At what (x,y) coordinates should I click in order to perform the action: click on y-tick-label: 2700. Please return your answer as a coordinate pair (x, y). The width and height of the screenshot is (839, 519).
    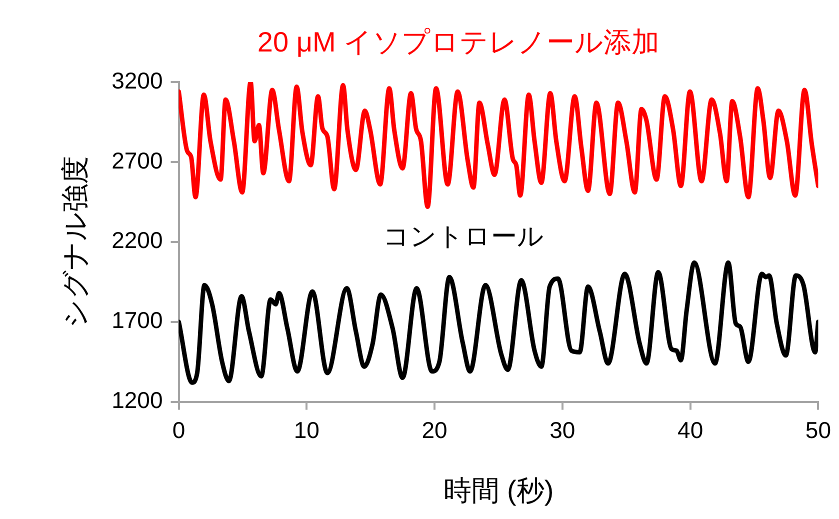
    Looking at the image, I should click on (137, 160).